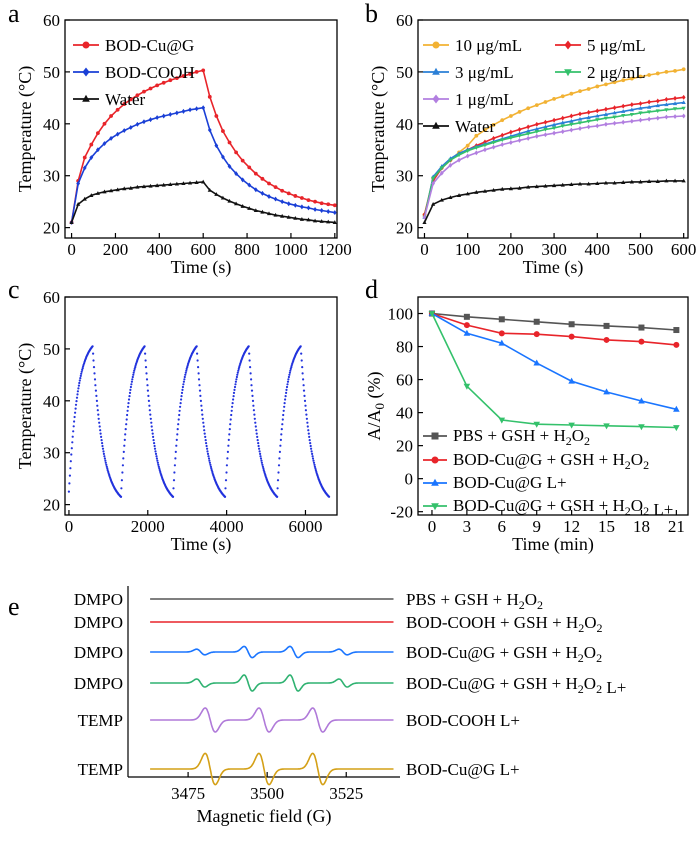  Describe the element at coordinates (338, 654) in the screenshot. I see `trace-2: DMPO BOD-Cu@G + GSH + H2O2` at that location.